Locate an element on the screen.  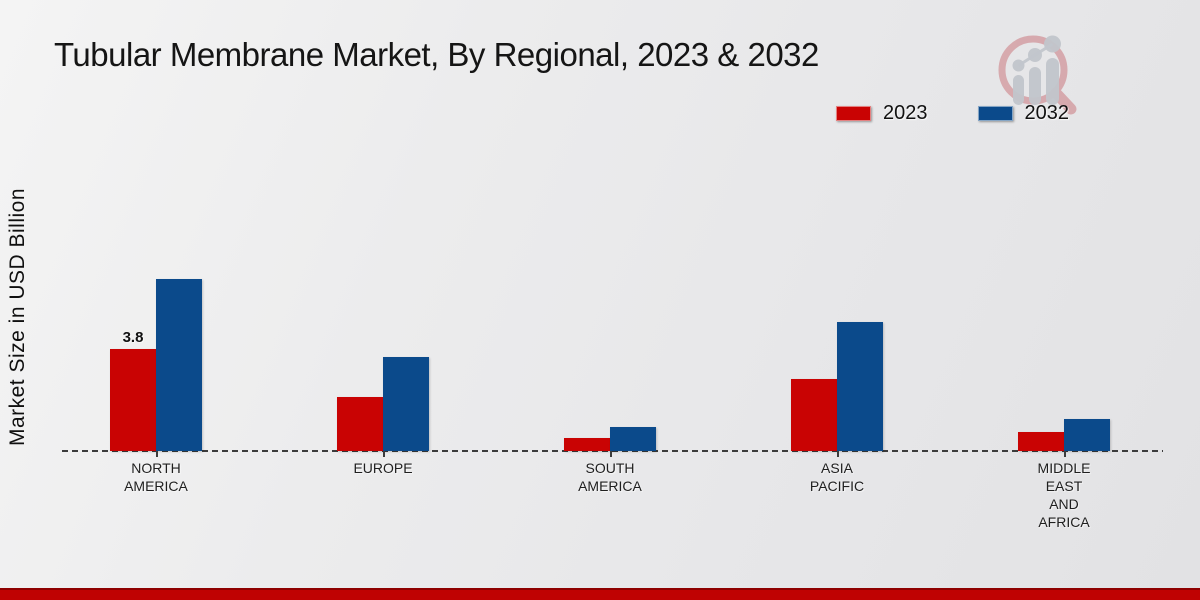
x-category-label-europe: EUROPE is located at coordinates (383, 468).